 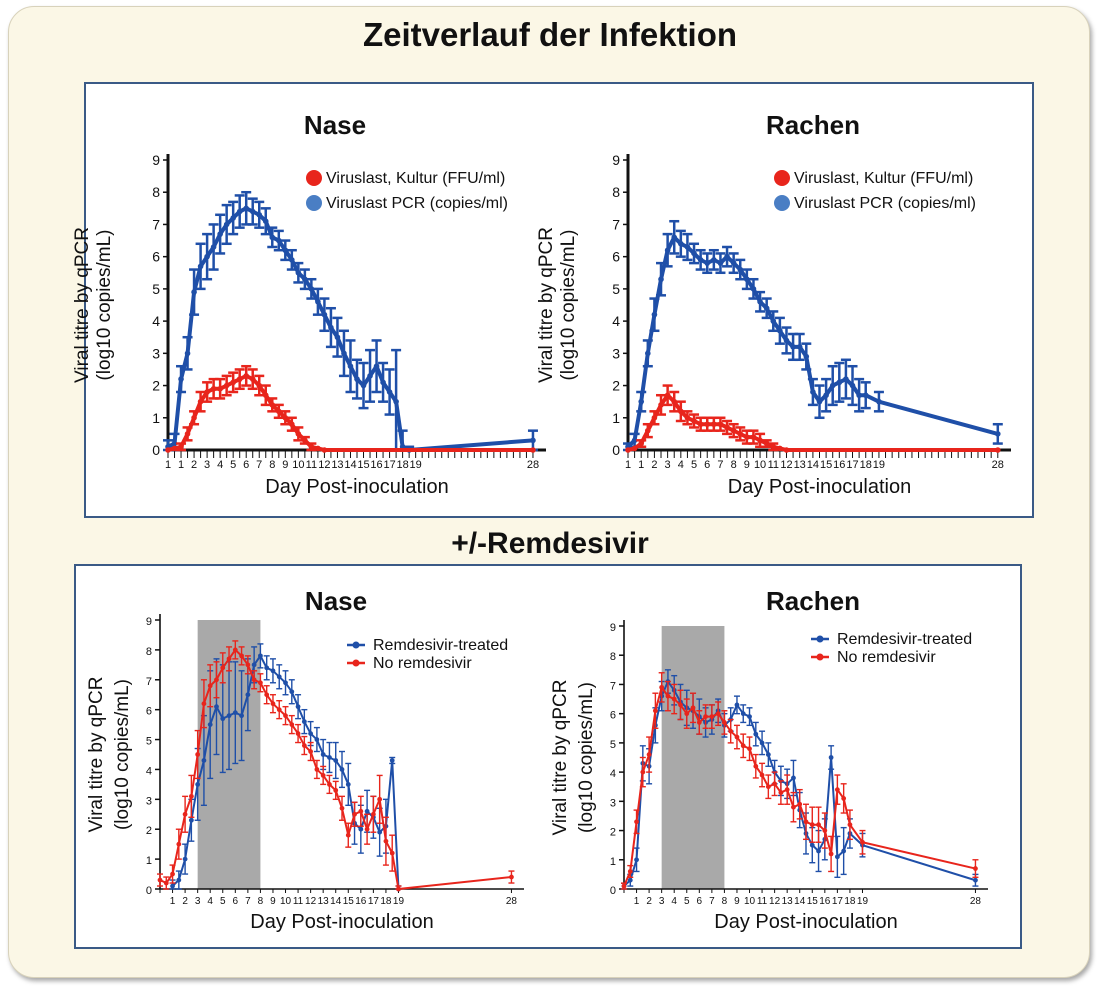 What do you see at coordinates (568, 304) in the screenshot?
I see `y-axis-label-line: (log10 copies/mL)` at bounding box center [568, 304].